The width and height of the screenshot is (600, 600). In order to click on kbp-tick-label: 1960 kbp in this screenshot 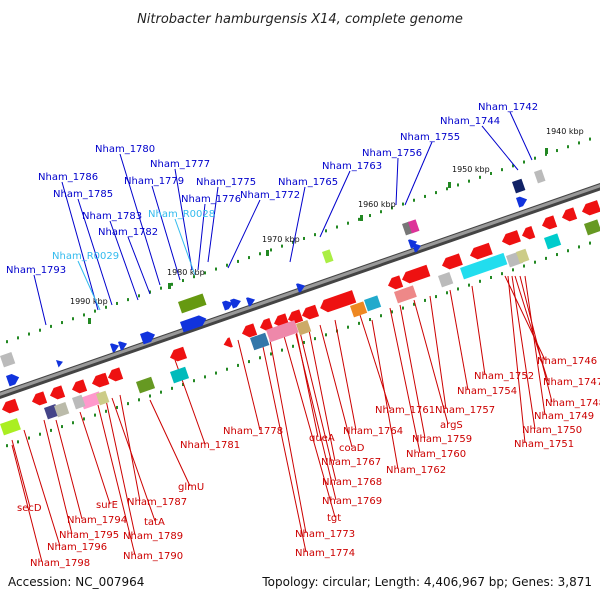, I will do `click(377, 204)`.